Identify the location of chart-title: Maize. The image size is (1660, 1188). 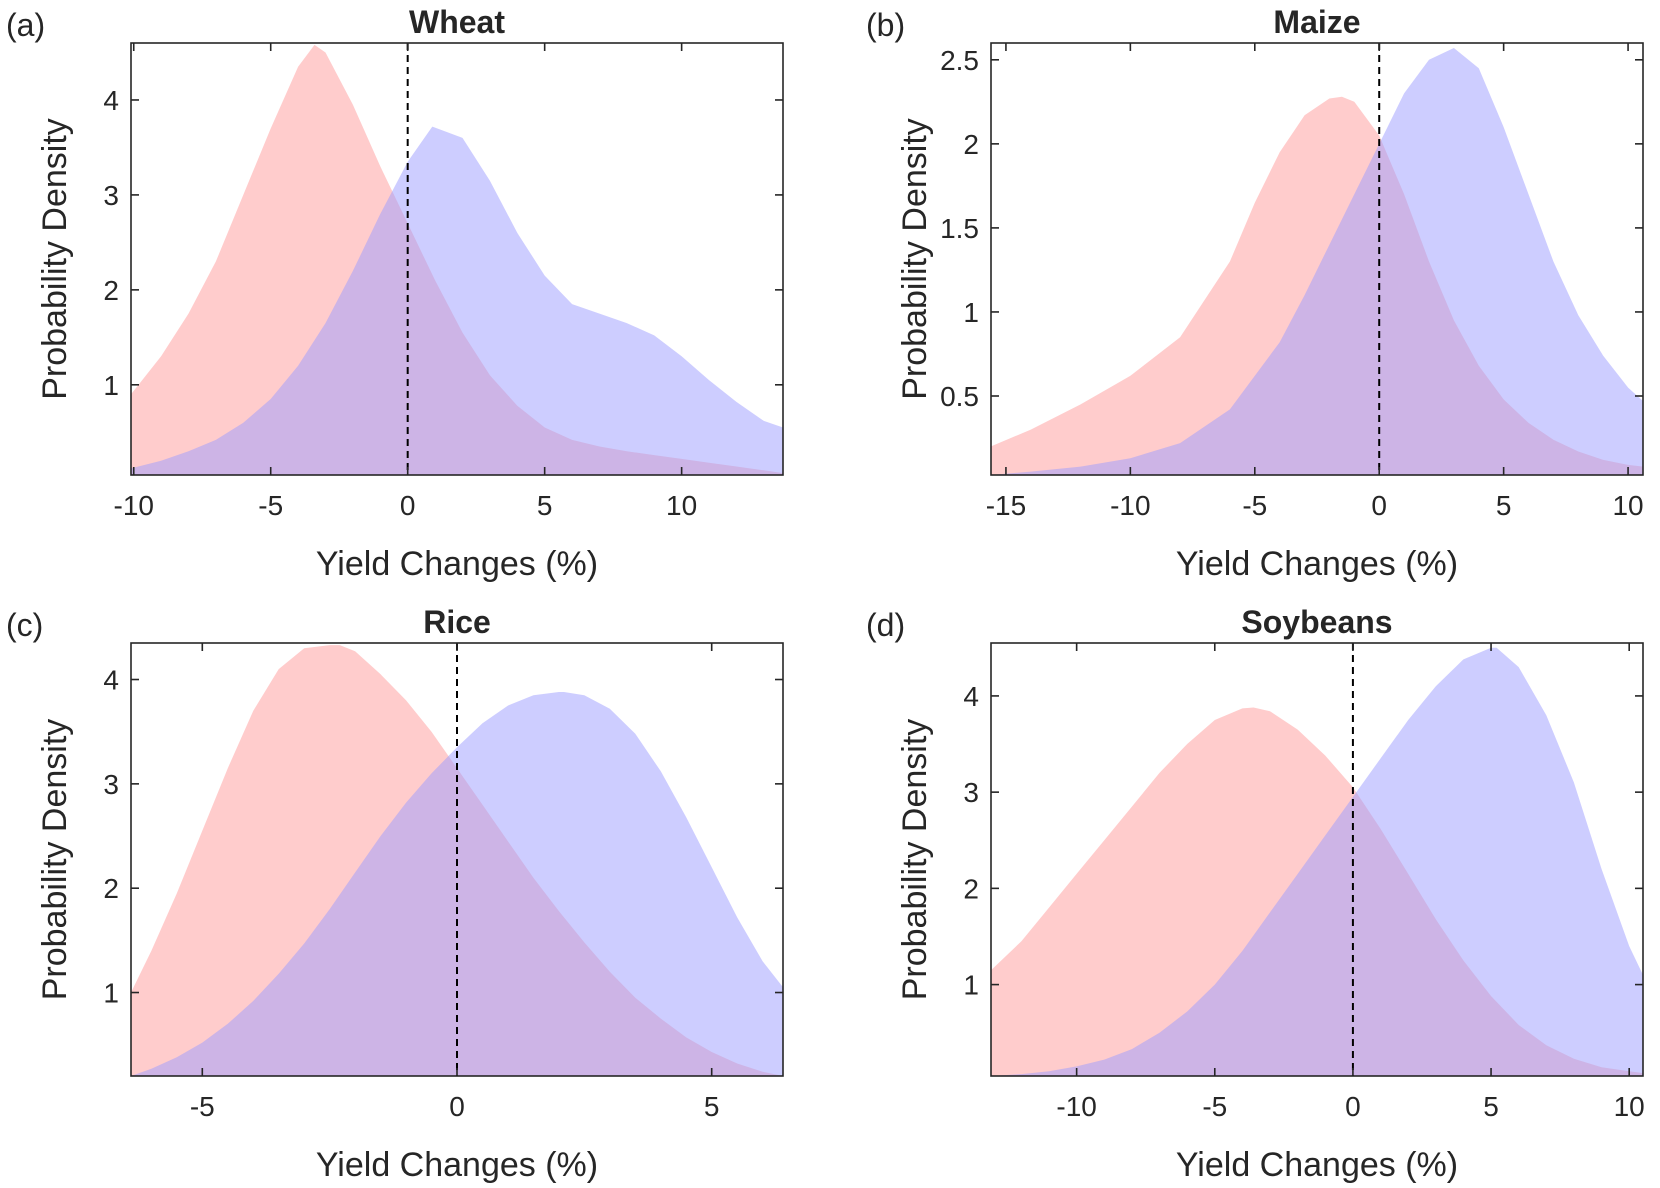
(1316, 22).